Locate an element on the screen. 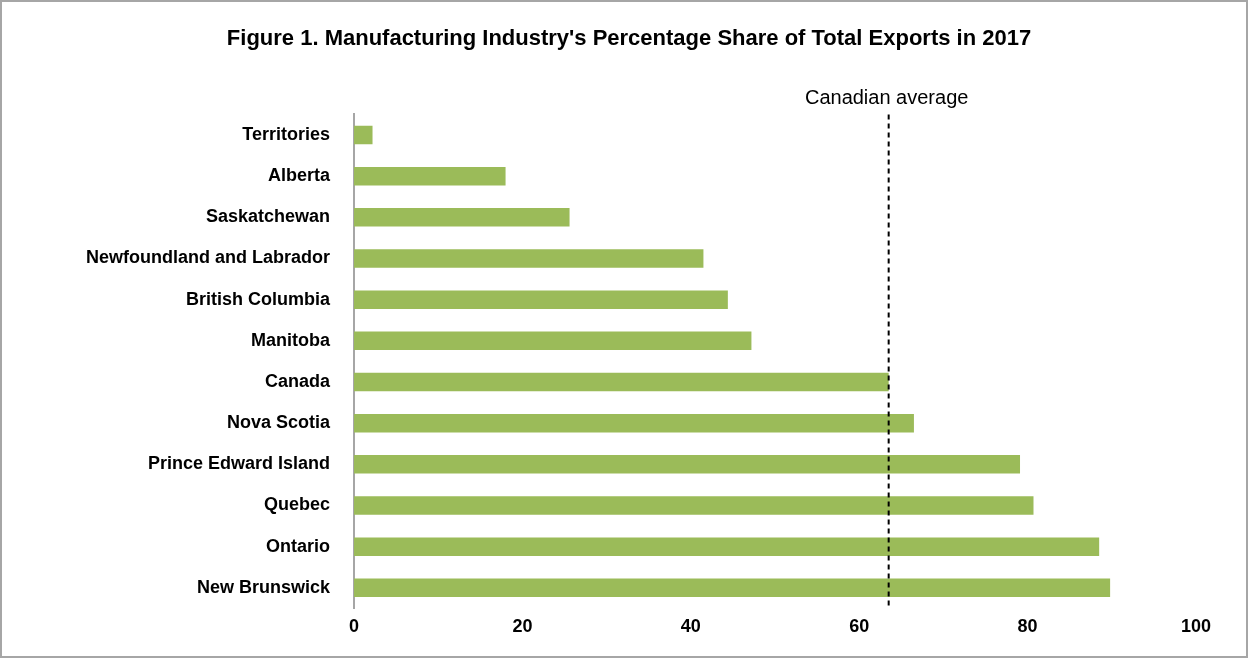  x-tick-label: 80 is located at coordinates (1027, 626).